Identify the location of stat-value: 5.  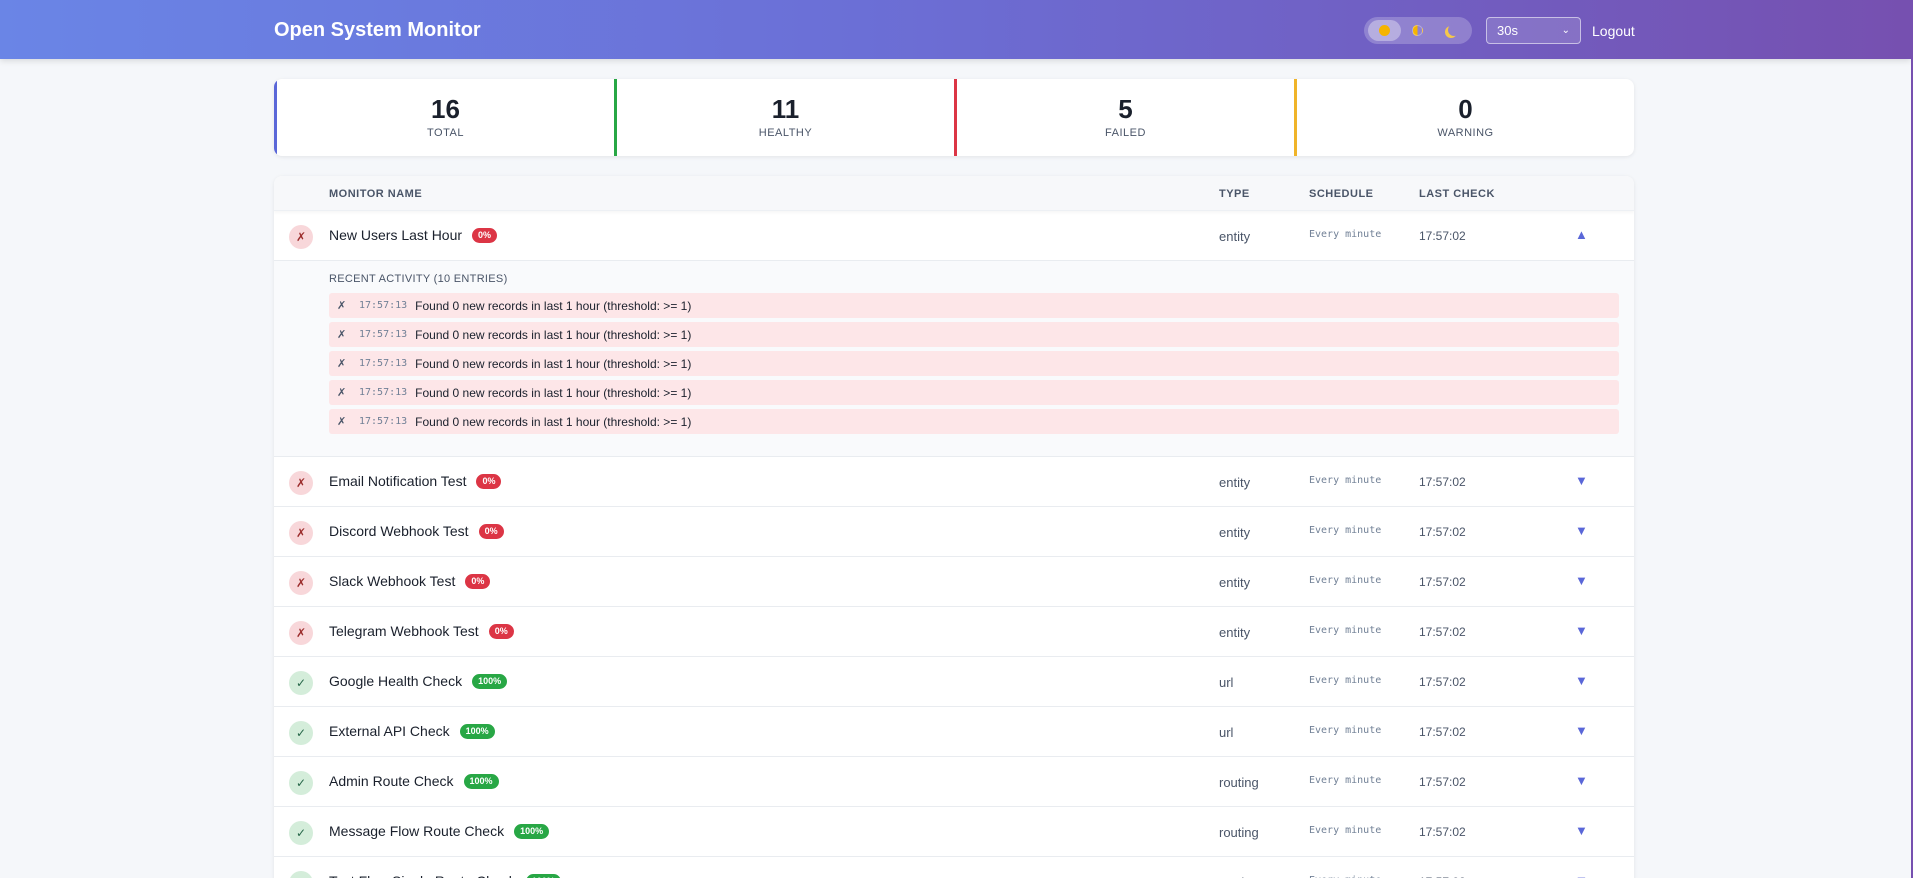
(1125, 109).